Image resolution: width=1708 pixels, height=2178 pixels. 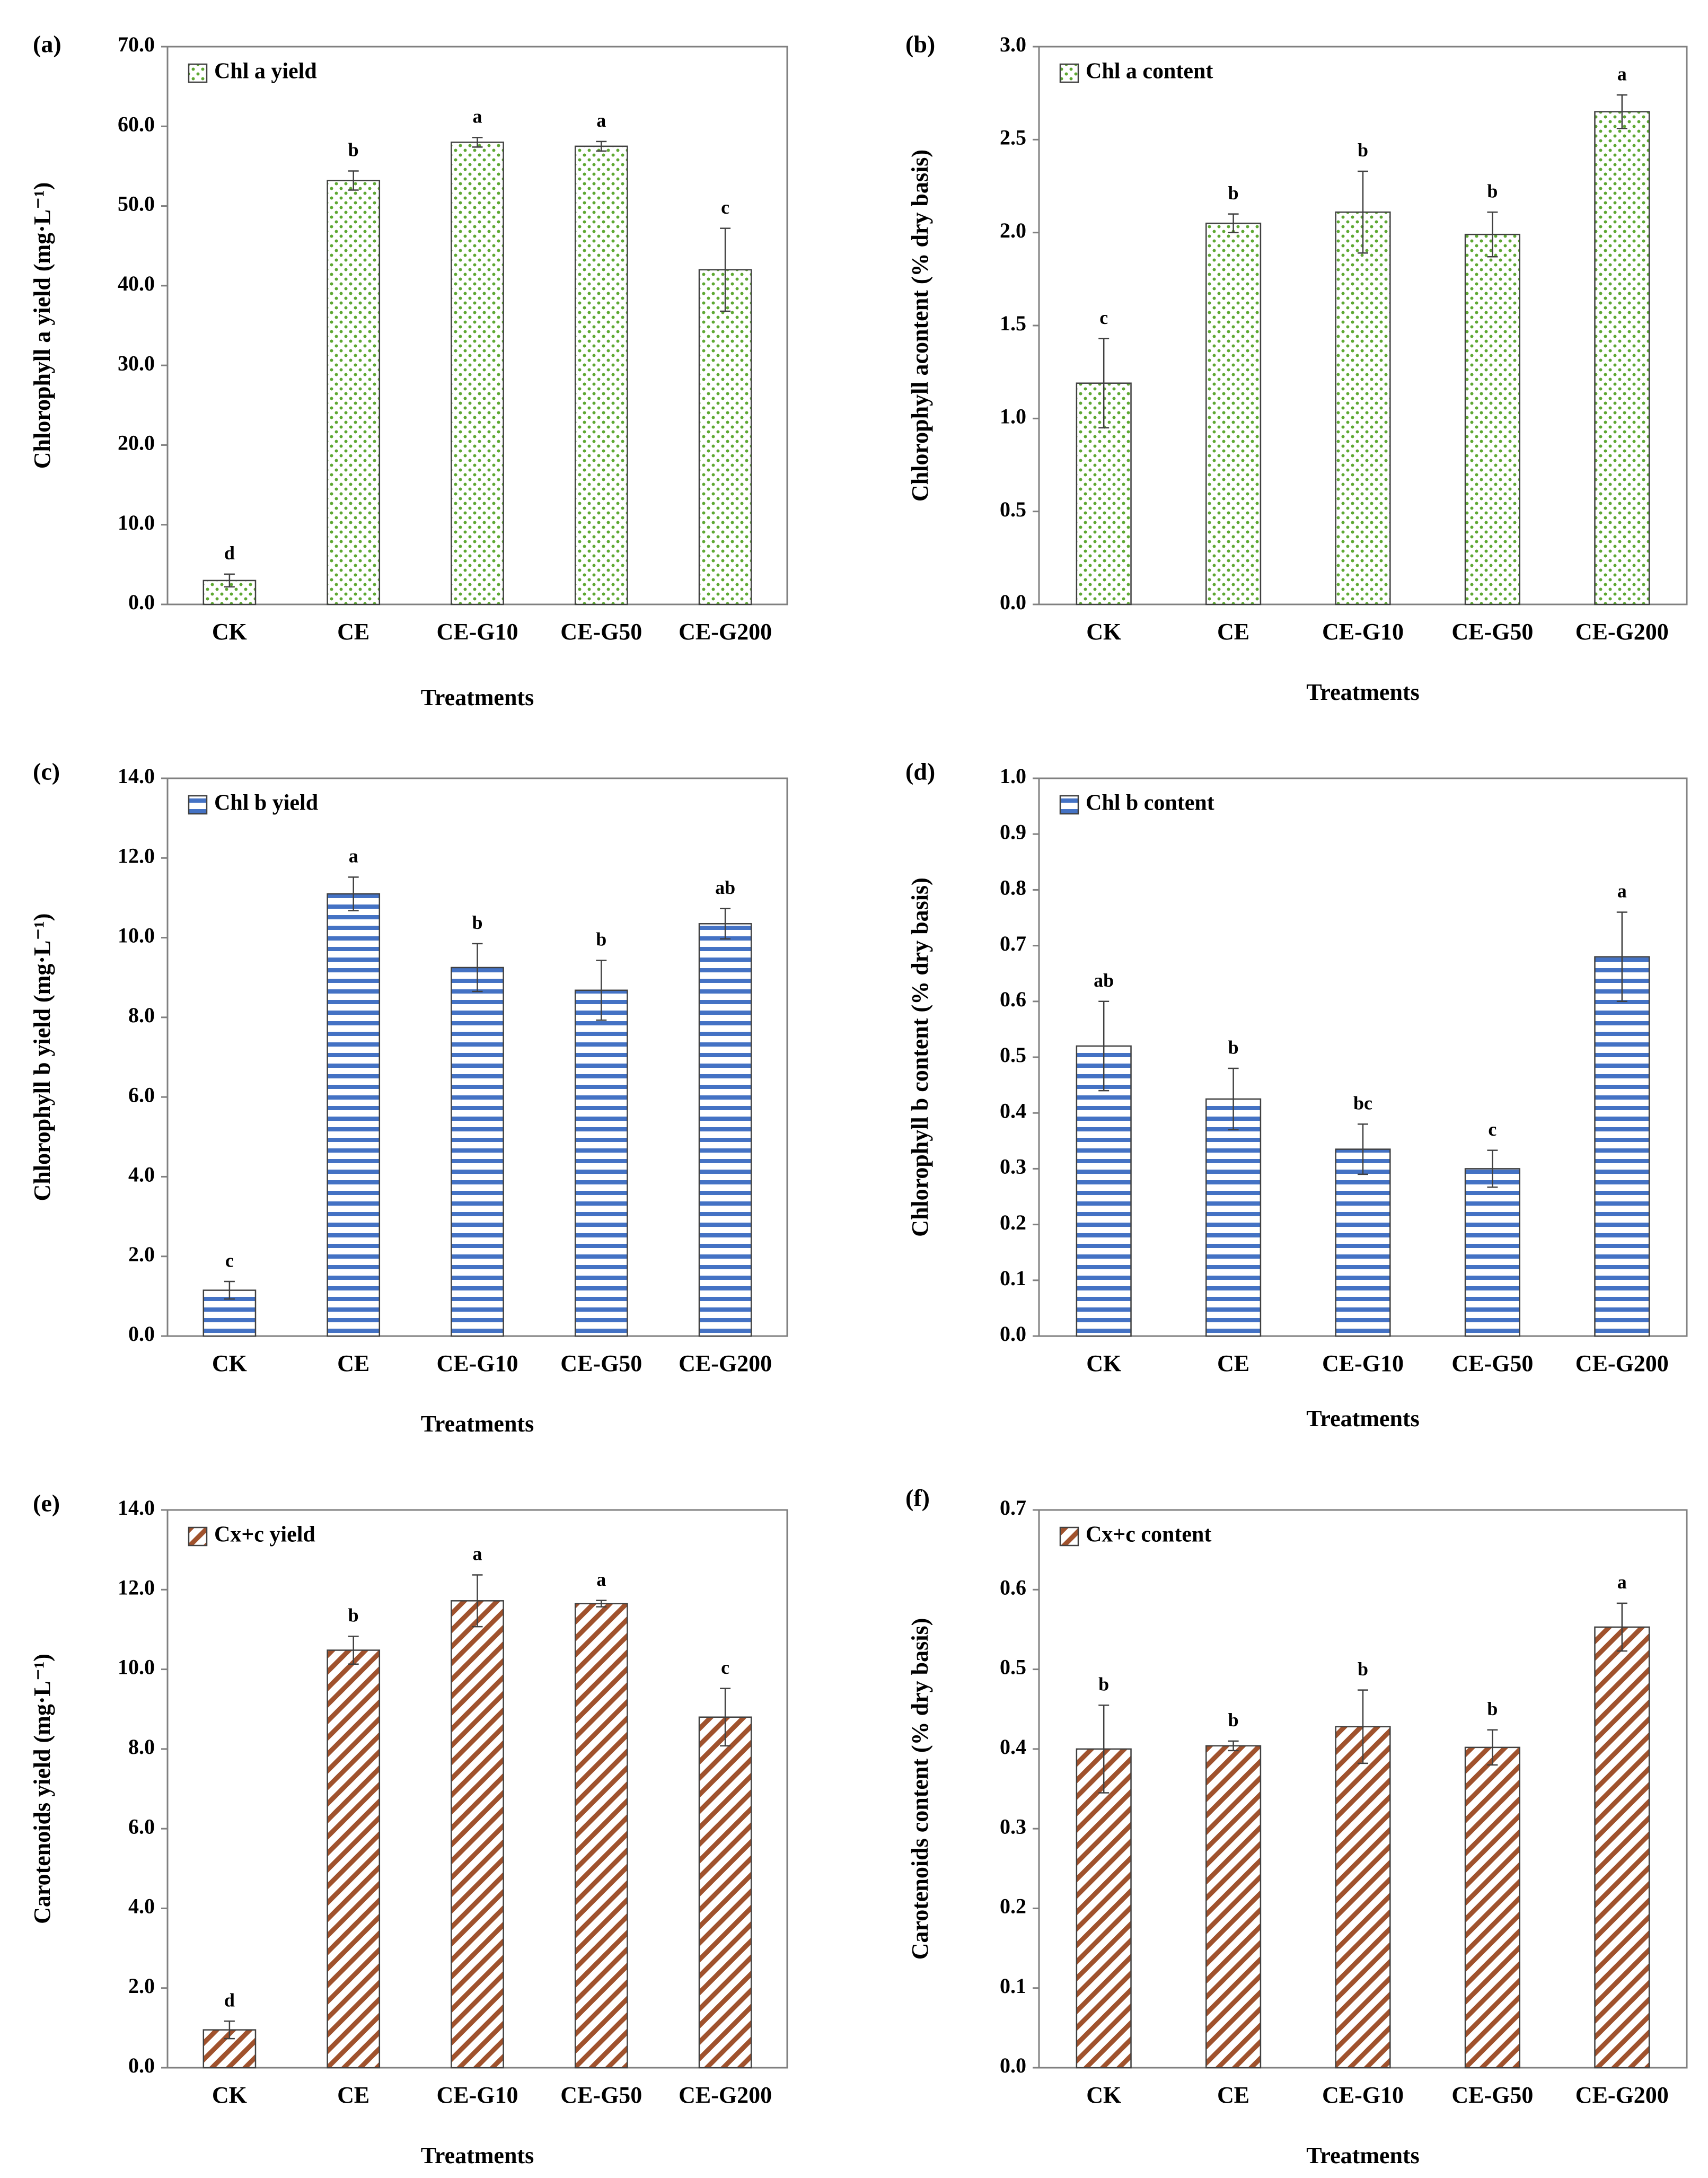 I want to click on y-tick-label: 3.0, so click(x=1013, y=44).